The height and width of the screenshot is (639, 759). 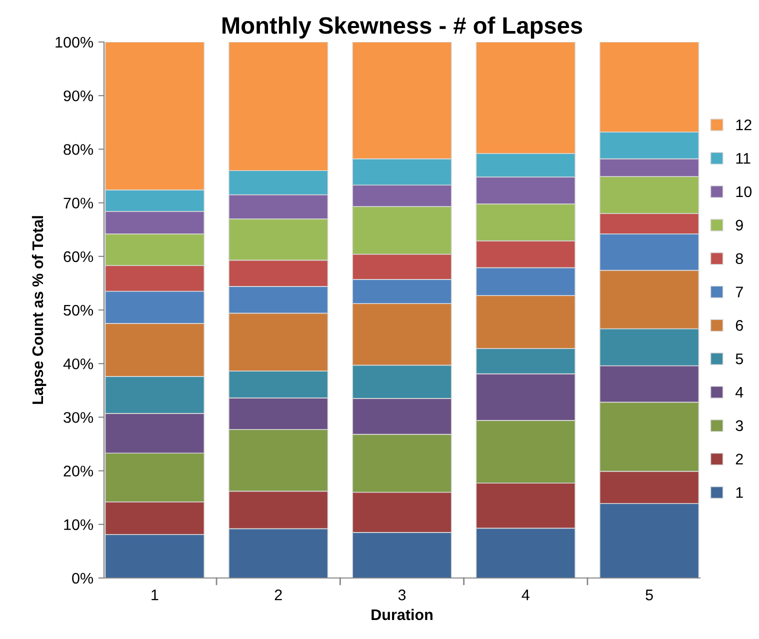 I want to click on legend-label: 6, so click(x=739, y=325).